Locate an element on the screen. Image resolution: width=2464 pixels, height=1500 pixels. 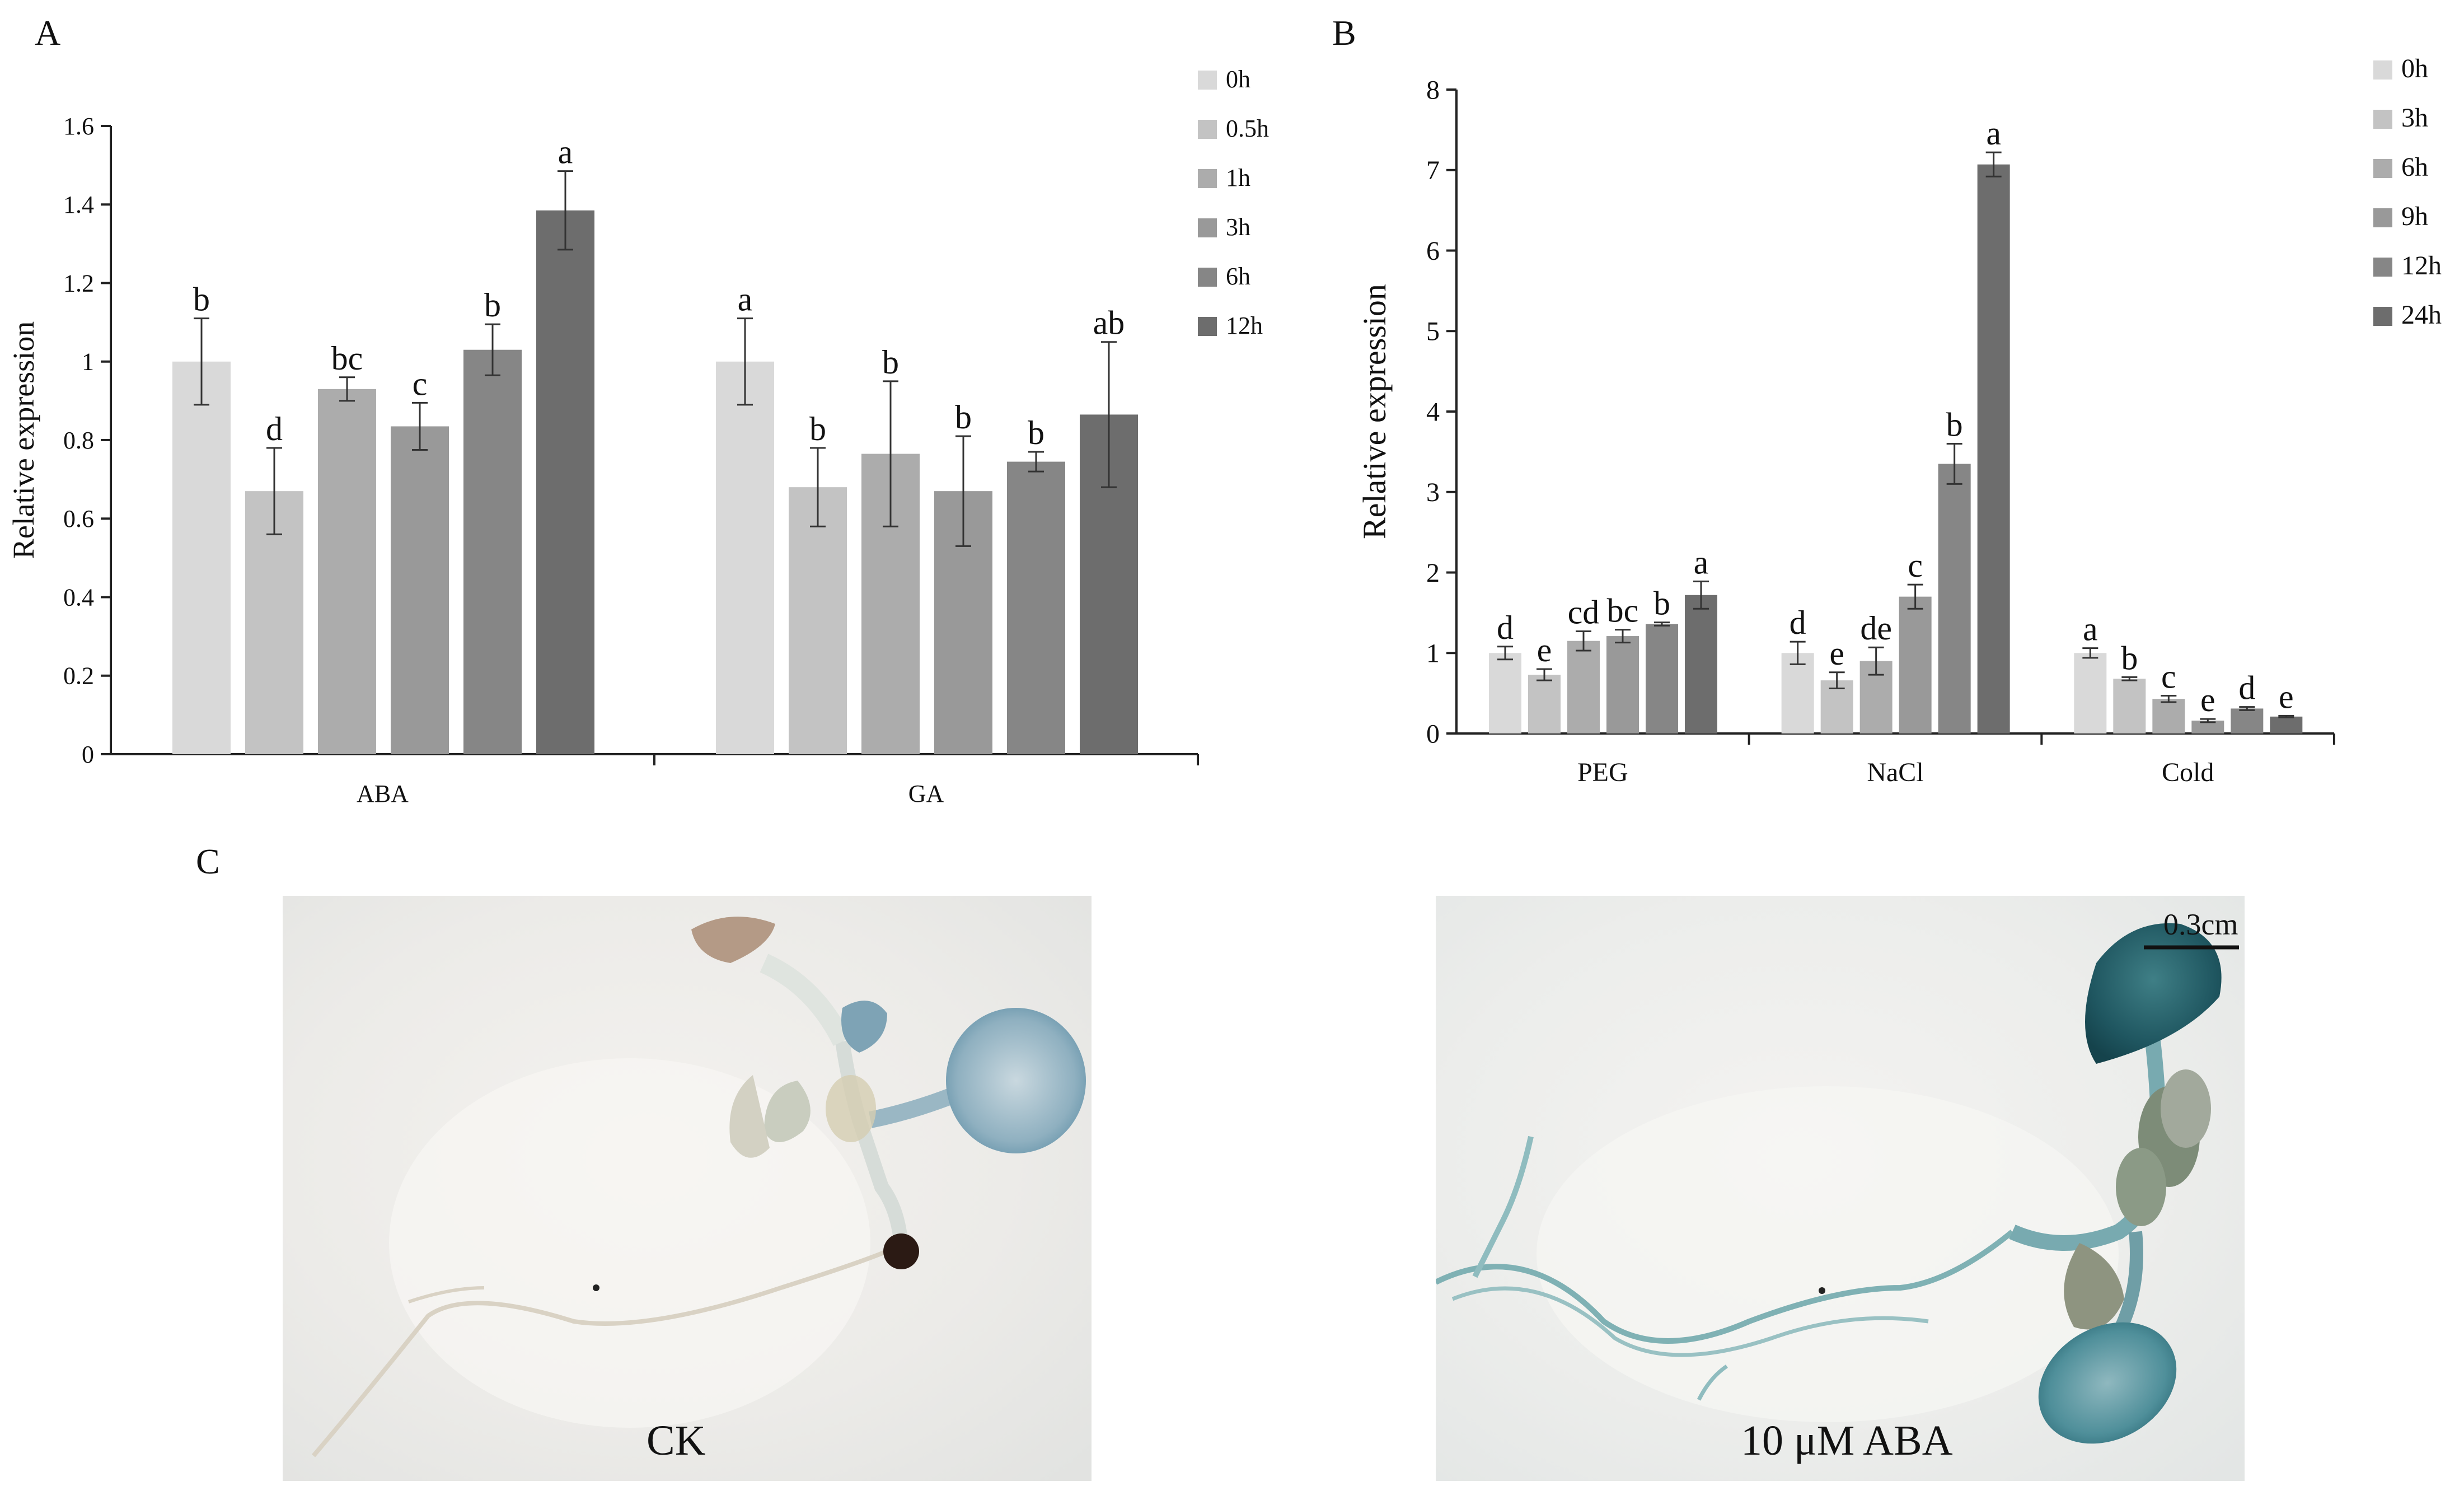
y-tick-label: 0.6 is located at coordinates (78, 518).